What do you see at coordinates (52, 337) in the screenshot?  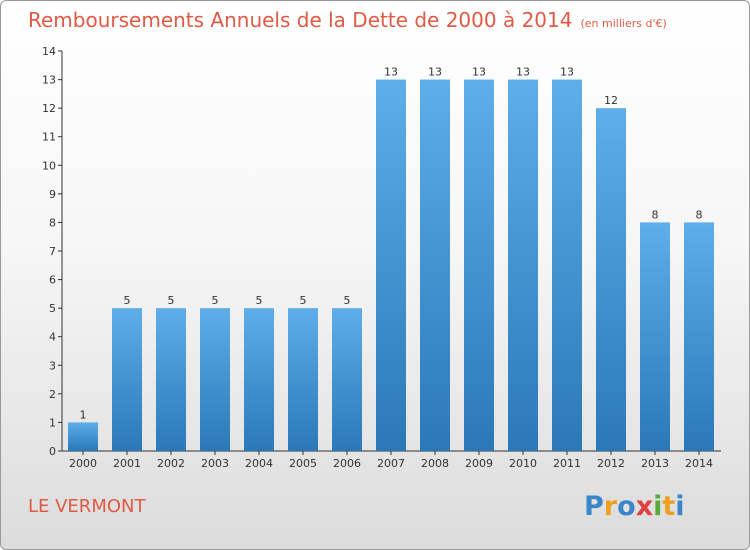 I see `y-tick-label: 4` at bounding box center [52, 337].